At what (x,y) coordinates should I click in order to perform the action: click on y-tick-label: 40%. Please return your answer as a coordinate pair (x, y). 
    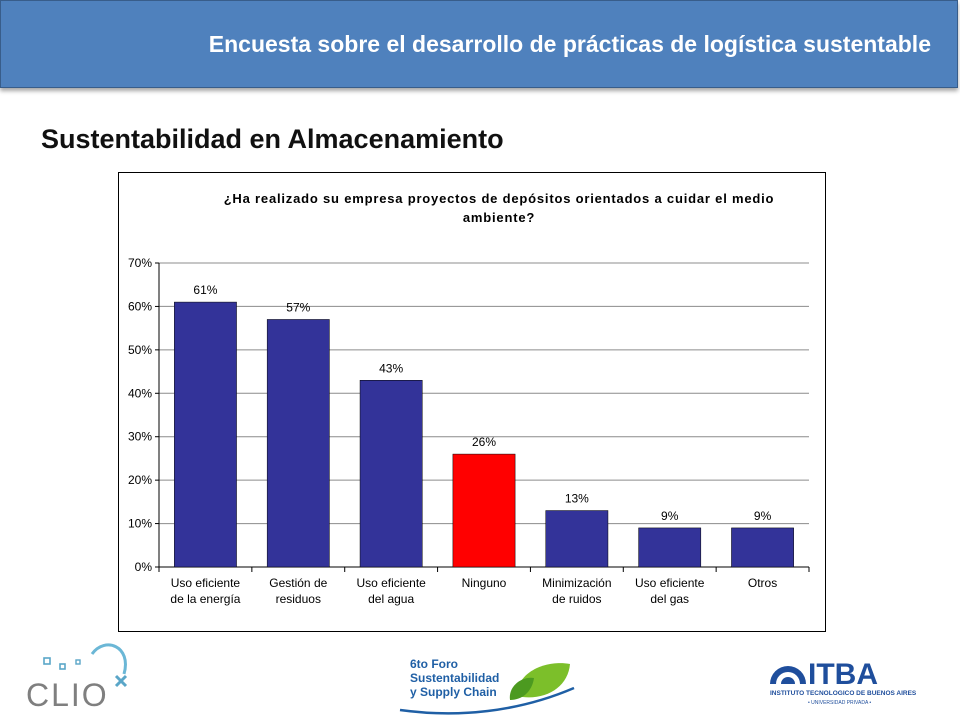
    Looking at the image, I should click on (140, 393).